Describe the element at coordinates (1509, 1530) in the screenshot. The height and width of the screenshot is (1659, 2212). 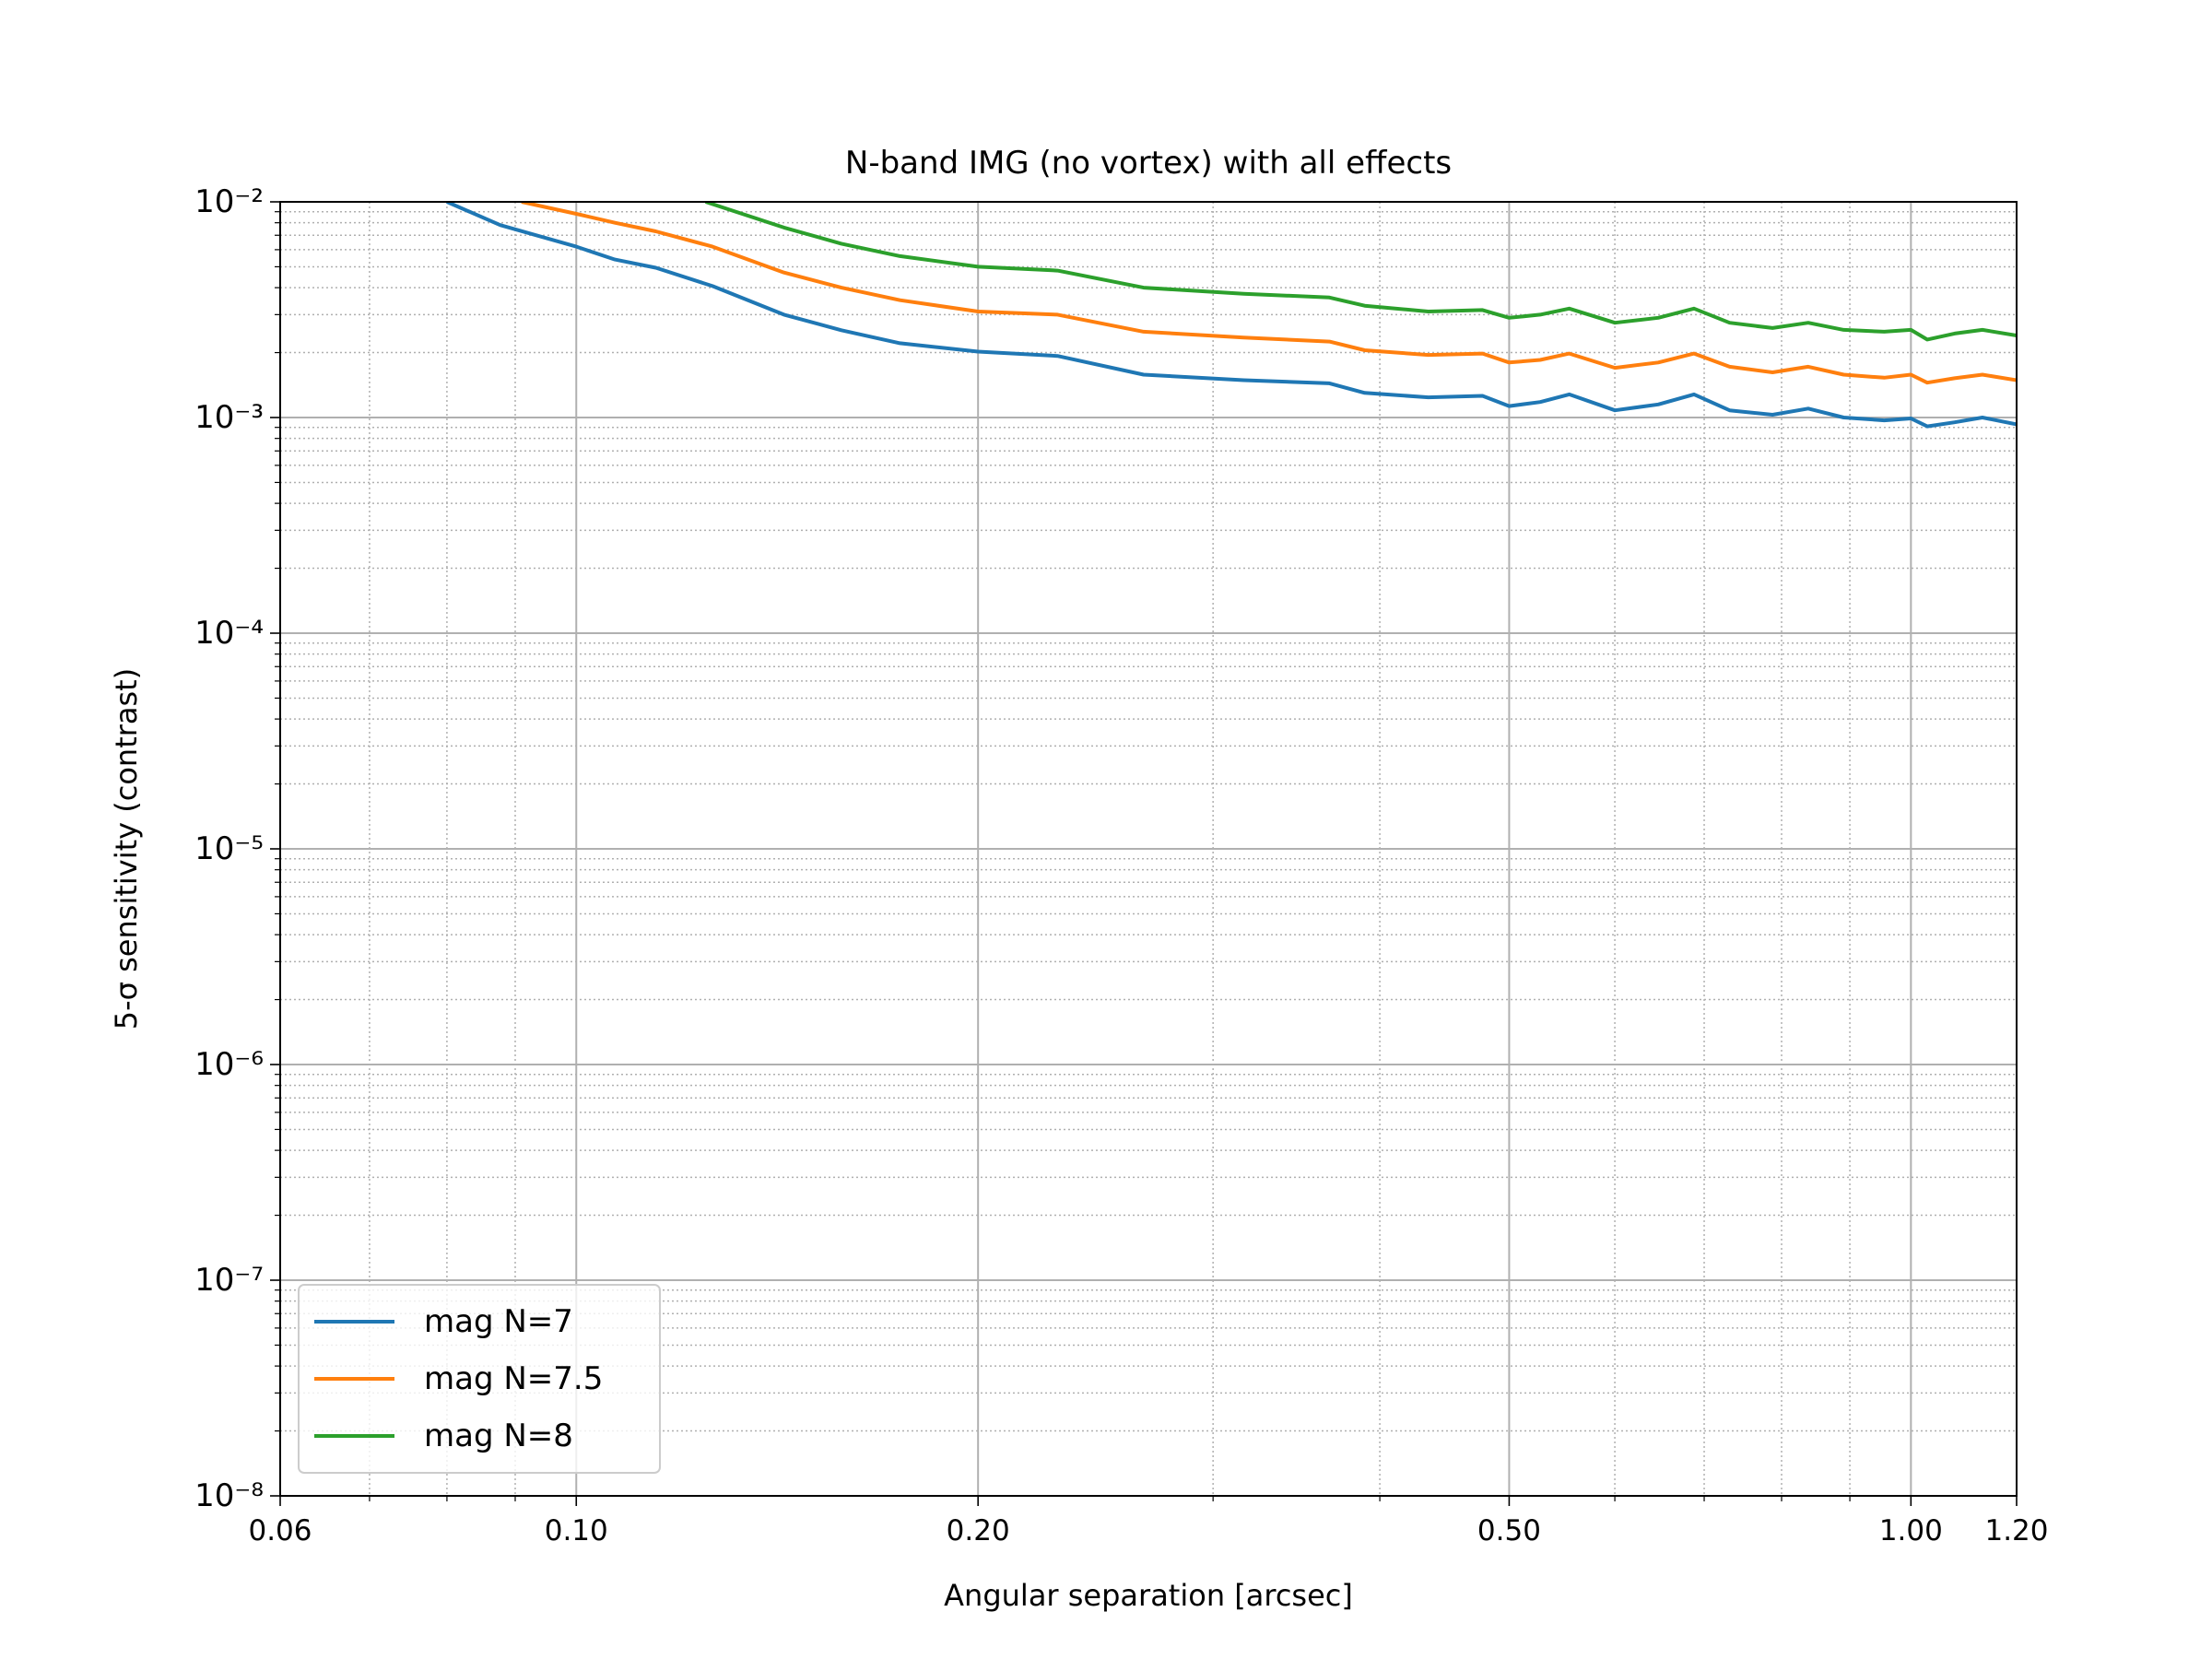
I see `x-tick-label: 0.50` at that location.